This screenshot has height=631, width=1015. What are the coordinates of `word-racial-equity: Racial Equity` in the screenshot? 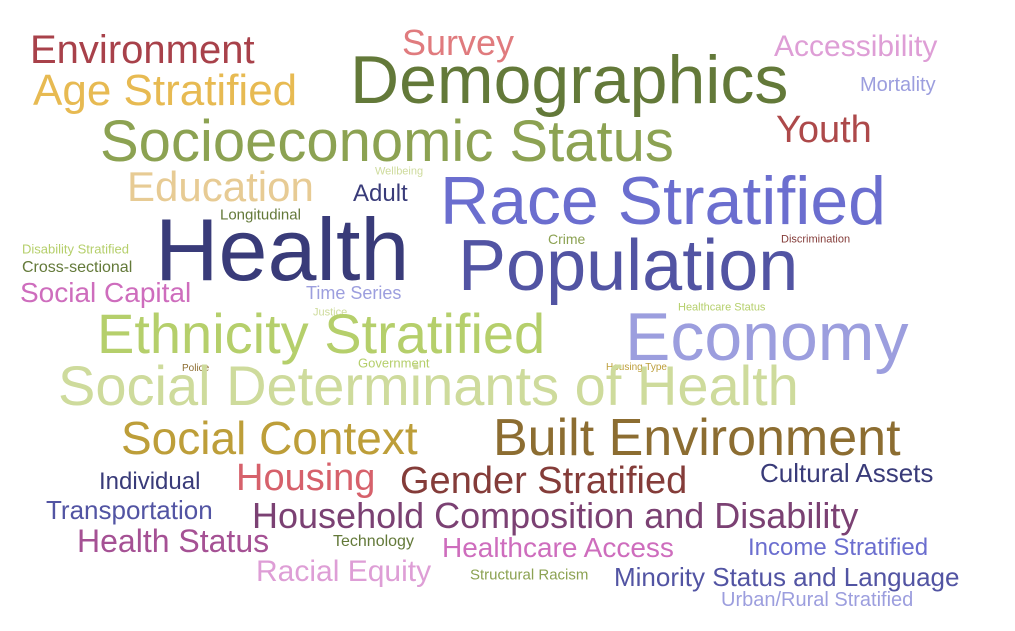 It's located at (344, 571).